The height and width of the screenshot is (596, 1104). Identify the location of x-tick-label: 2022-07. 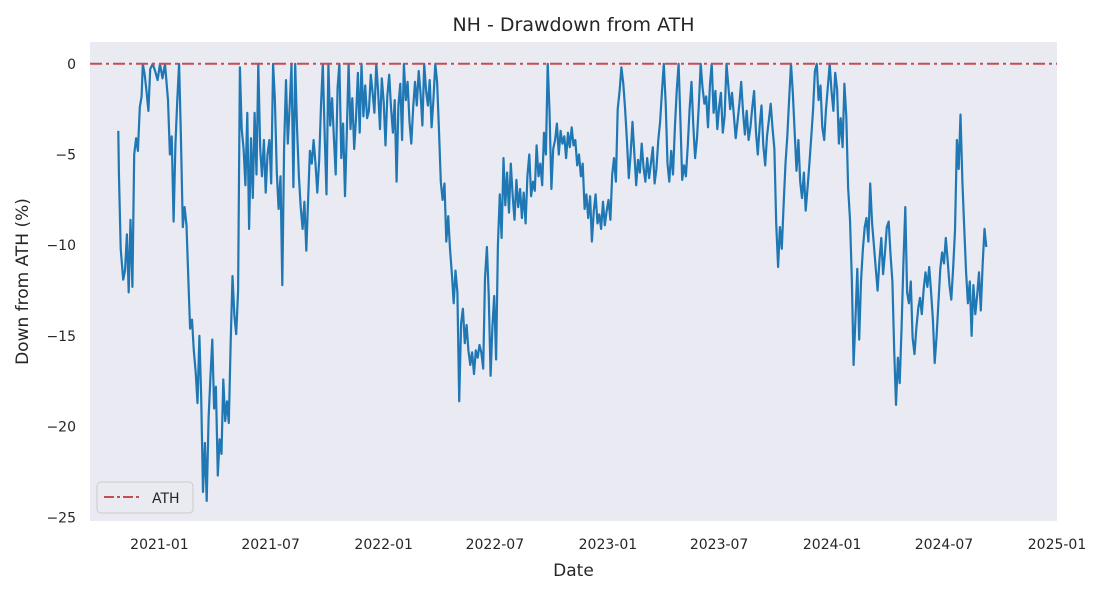
(495, 545).